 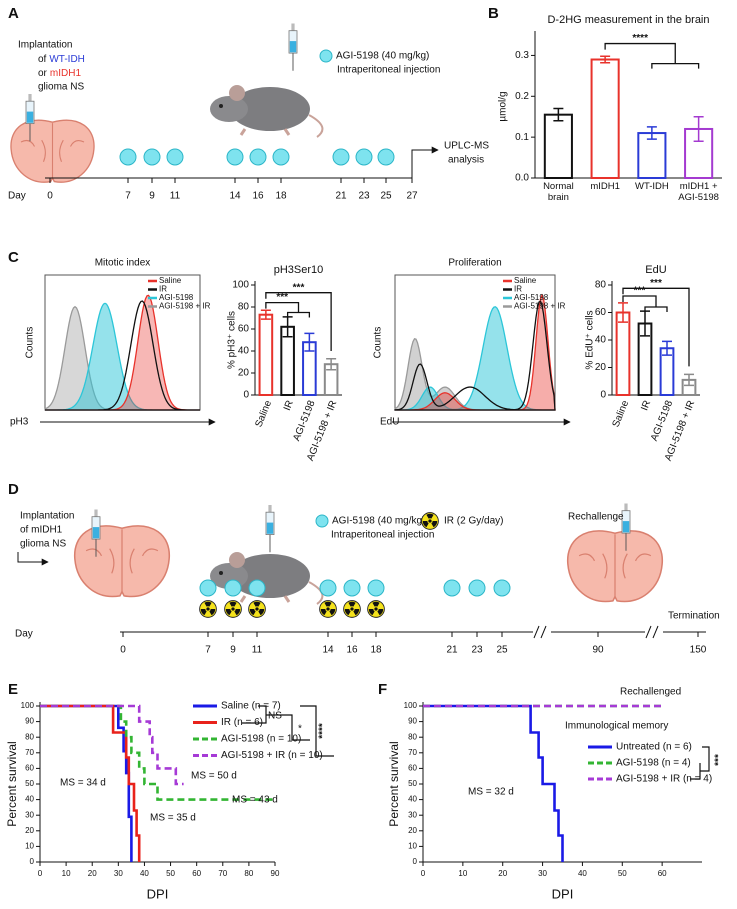 What do you see at coordinates (412, 752) in the screenshot?
I see `y-tick-label: 70` at bounding box center [412, 752].